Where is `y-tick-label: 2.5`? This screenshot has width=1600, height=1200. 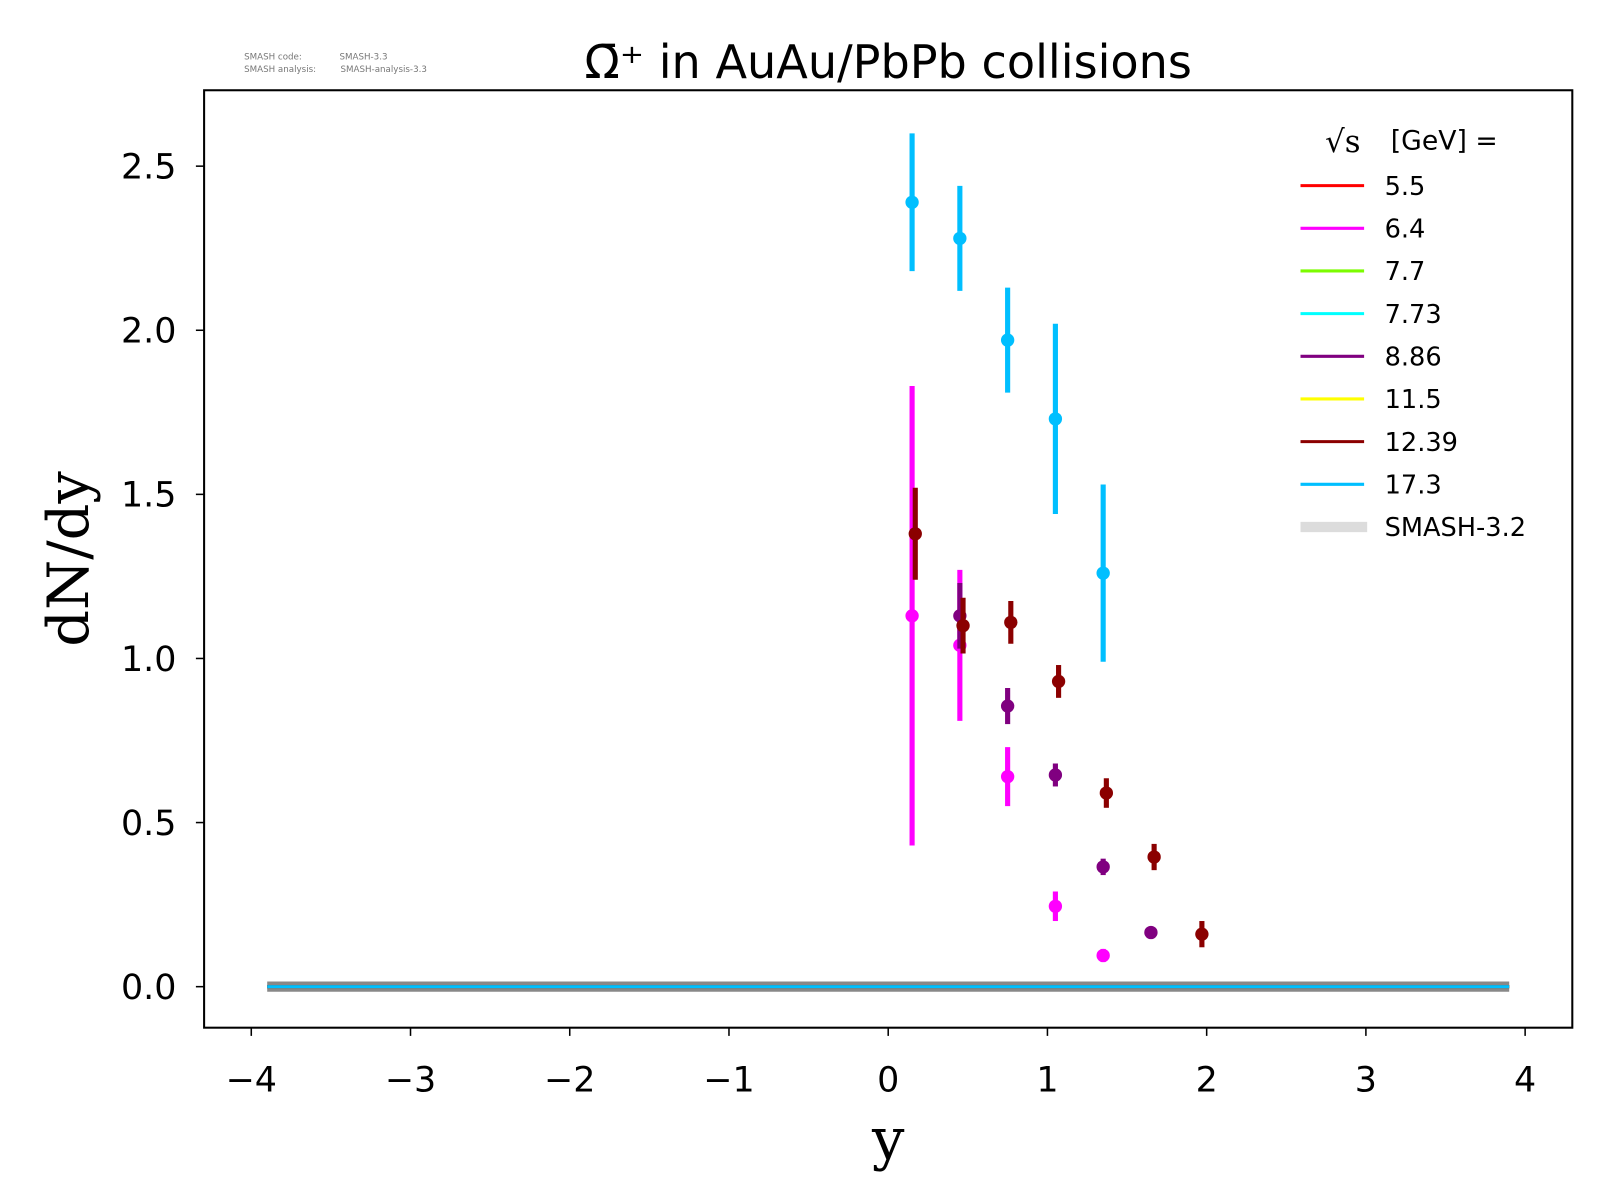
y-tick-label: 2.5 is located at coordinates (148, 167).